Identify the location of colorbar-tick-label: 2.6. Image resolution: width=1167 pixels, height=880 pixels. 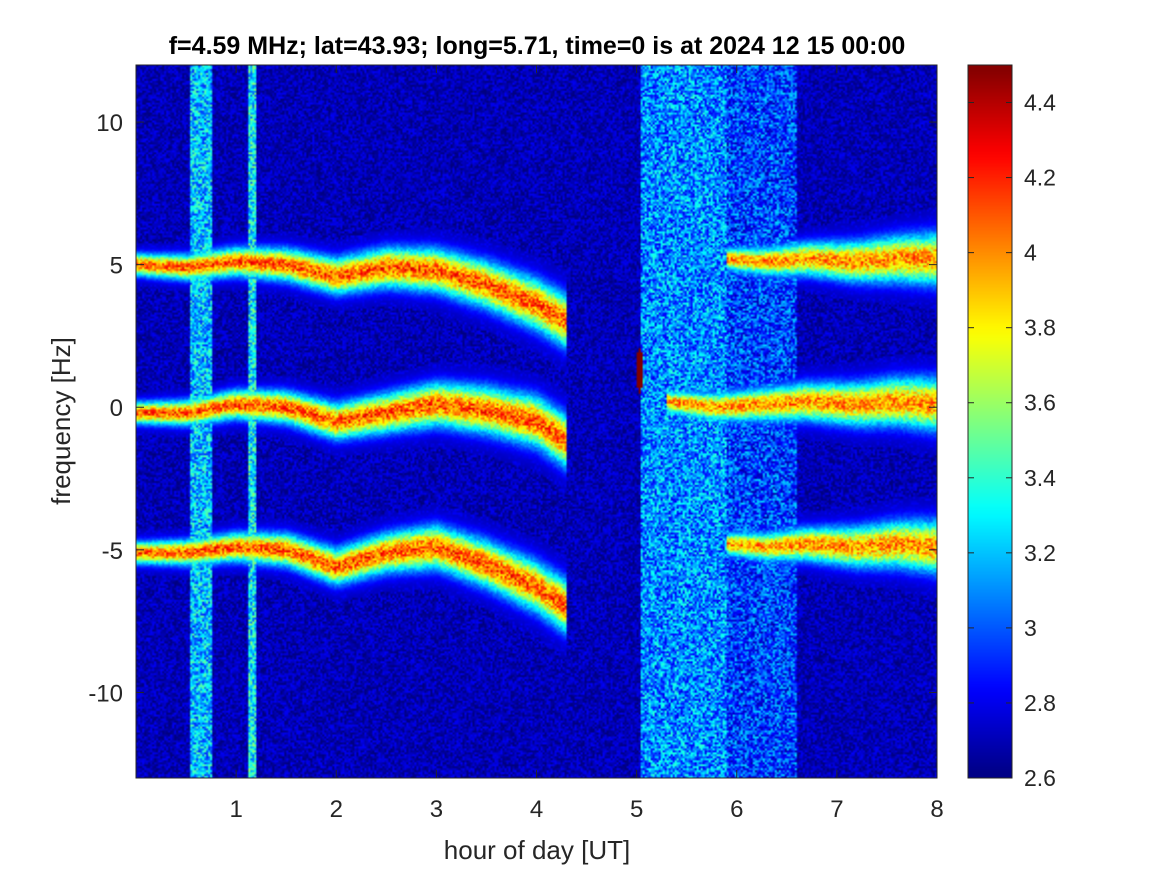
(1040, 778).